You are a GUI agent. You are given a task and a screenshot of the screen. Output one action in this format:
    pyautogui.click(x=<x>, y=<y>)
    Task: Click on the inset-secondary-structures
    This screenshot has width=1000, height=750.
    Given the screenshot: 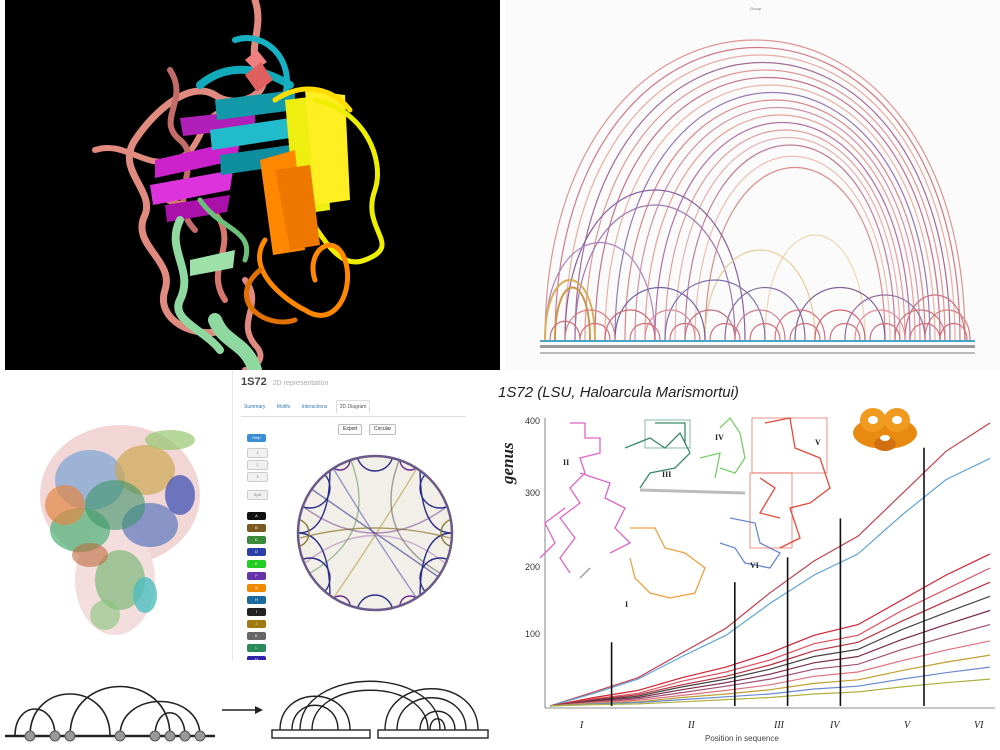 What is the action you would take?
    pyautogui.click(x=685, y=507)
    